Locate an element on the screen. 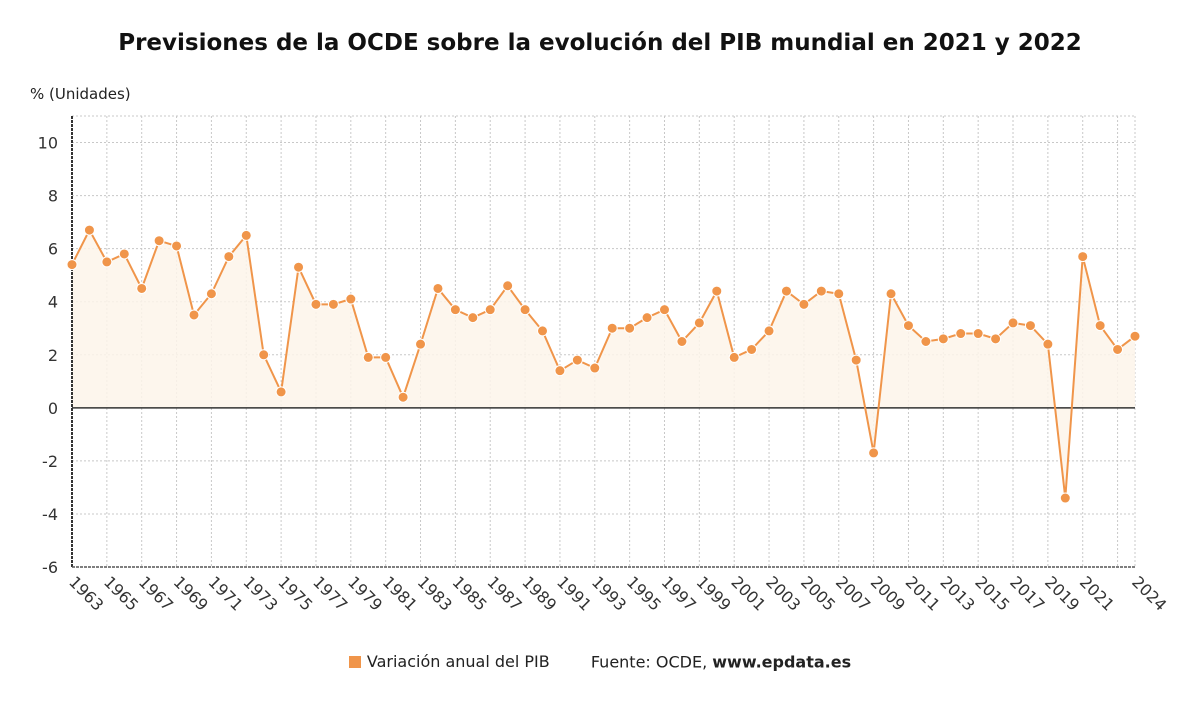 The image size is (1200, 705). source-note: Fuente: OCDE, www.epdata.es is located at coordinates (721, 662).